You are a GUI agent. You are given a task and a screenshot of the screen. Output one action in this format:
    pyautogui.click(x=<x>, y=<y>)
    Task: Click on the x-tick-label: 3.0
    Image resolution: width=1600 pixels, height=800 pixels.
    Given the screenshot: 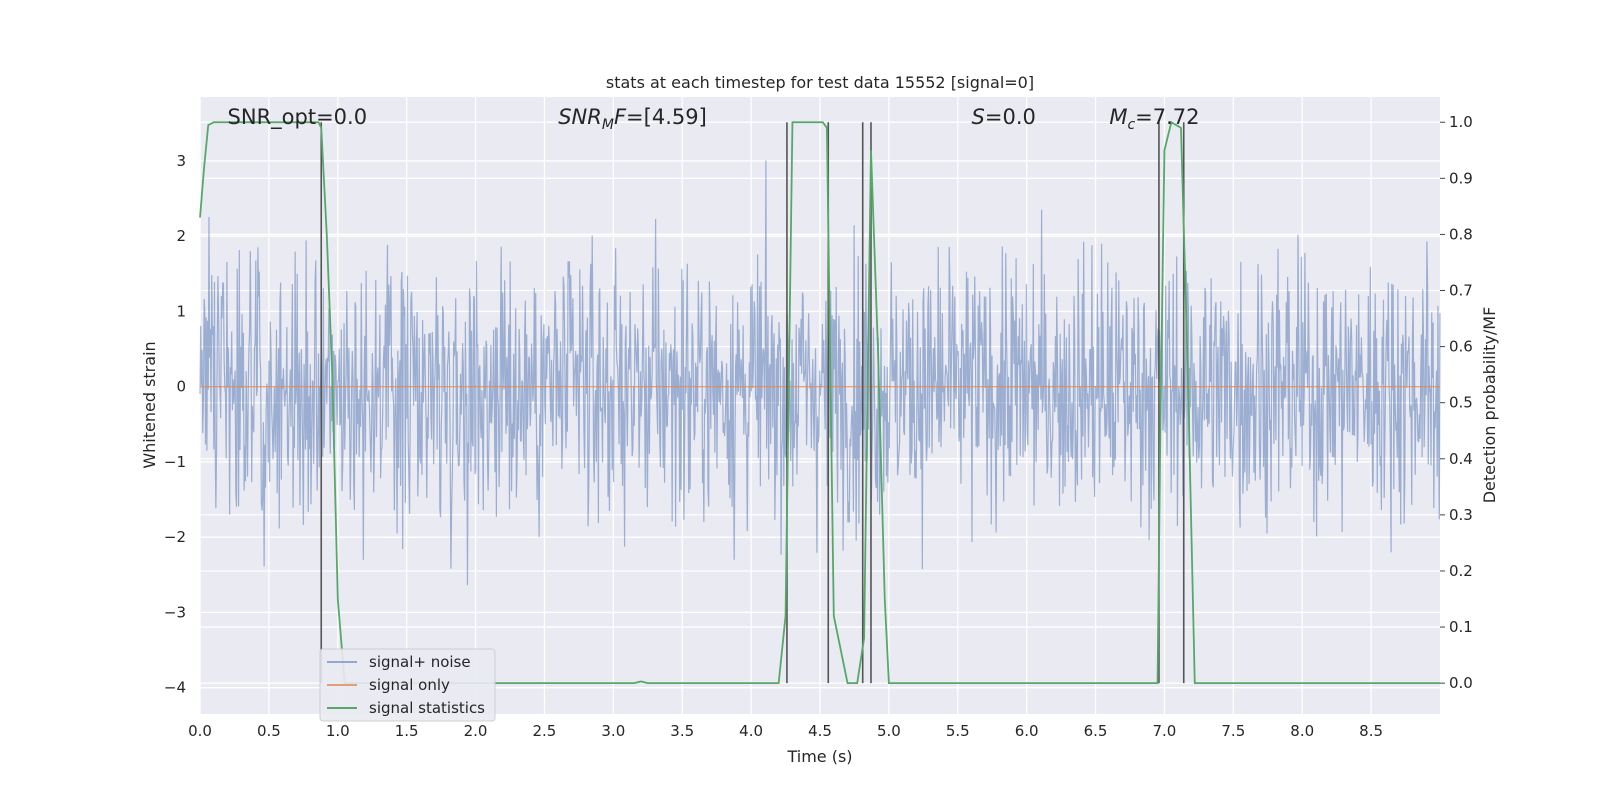 What is the action you would take?
    pyautogui.click(x=613, y=731)
    